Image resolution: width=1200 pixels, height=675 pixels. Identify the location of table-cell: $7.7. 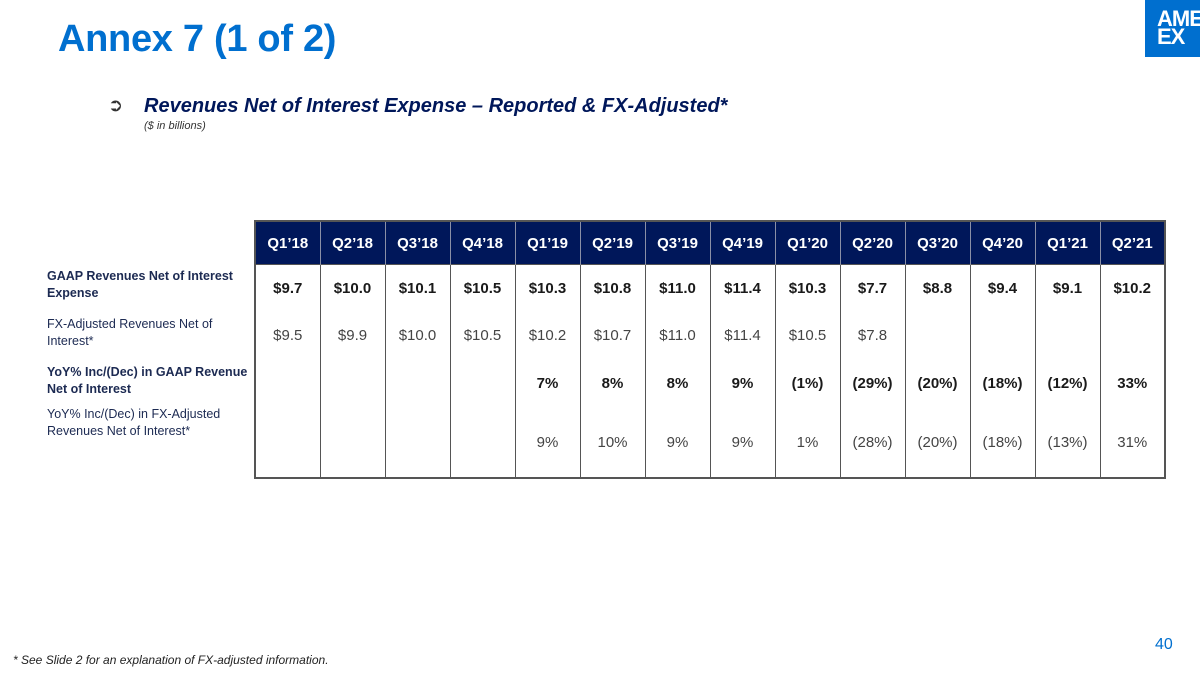
(872, 287).